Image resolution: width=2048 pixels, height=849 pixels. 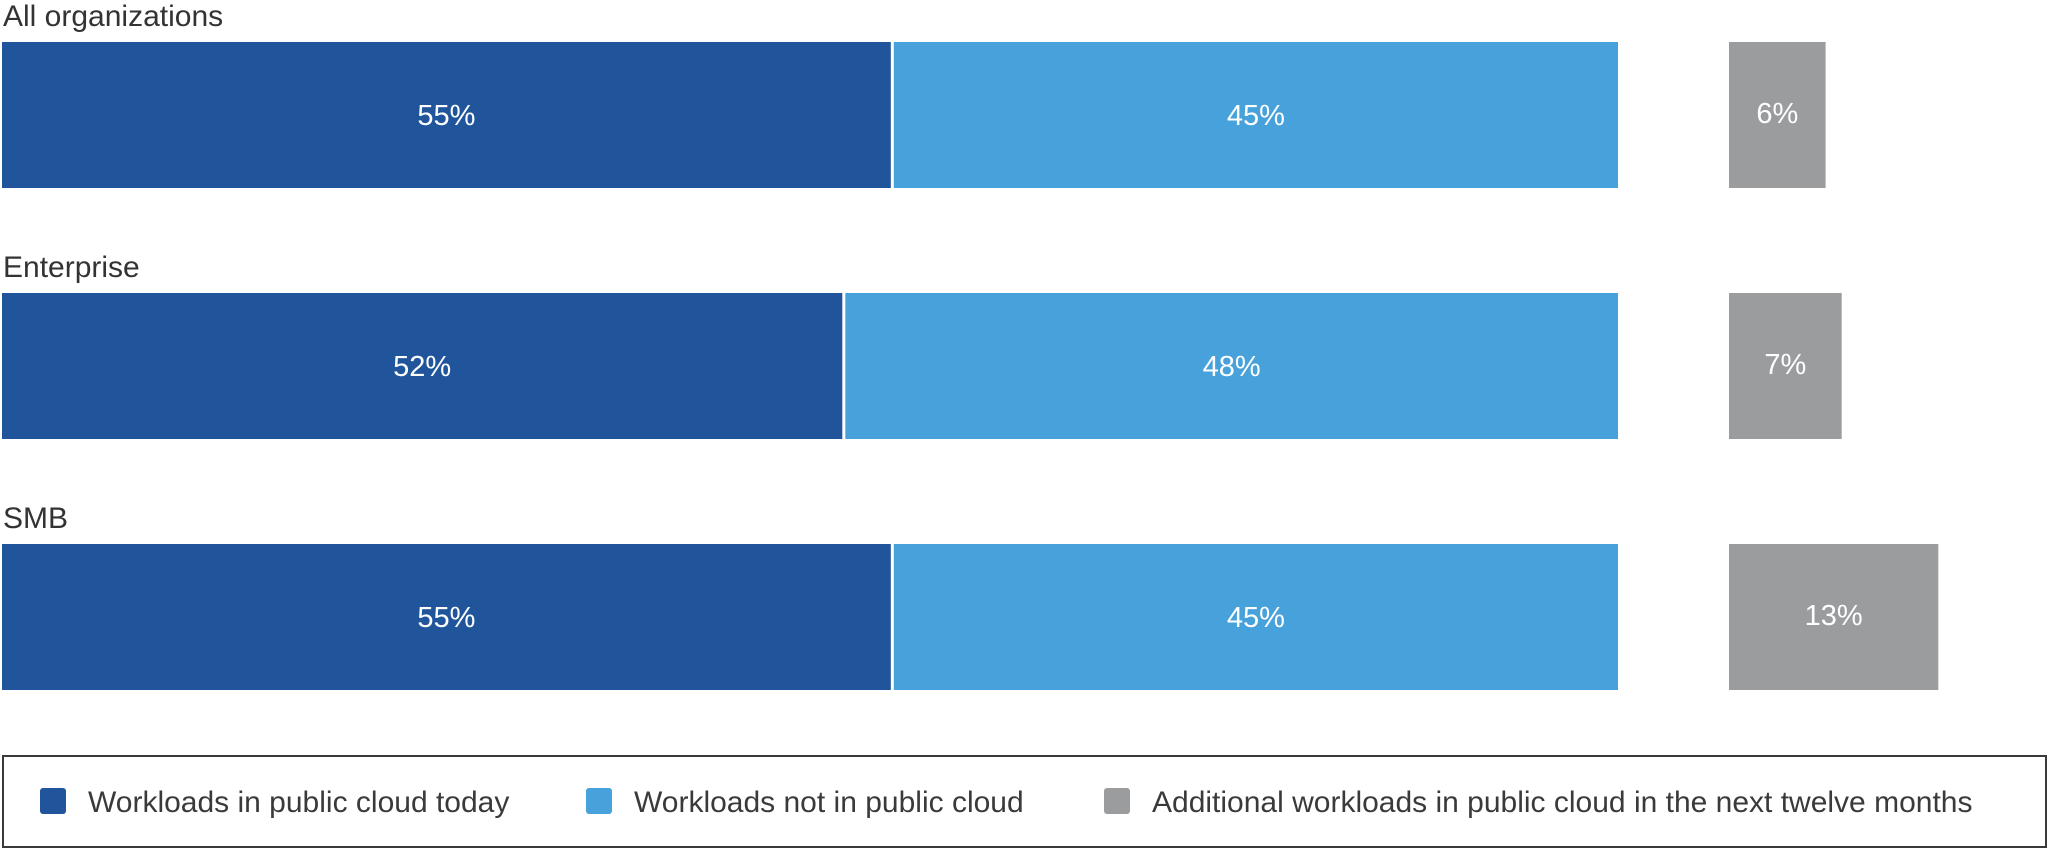 What do you see at coordinates (71, 267) in the screenshot?
I see `category-label: Enterprise` at bounding box center [71, 267].